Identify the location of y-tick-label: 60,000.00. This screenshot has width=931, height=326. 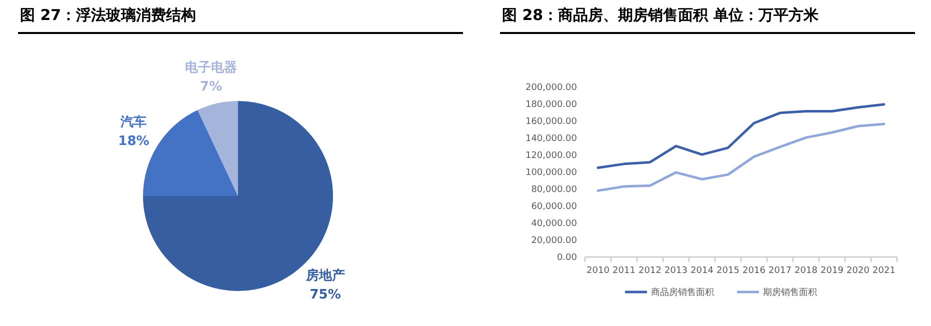
(554, 207).